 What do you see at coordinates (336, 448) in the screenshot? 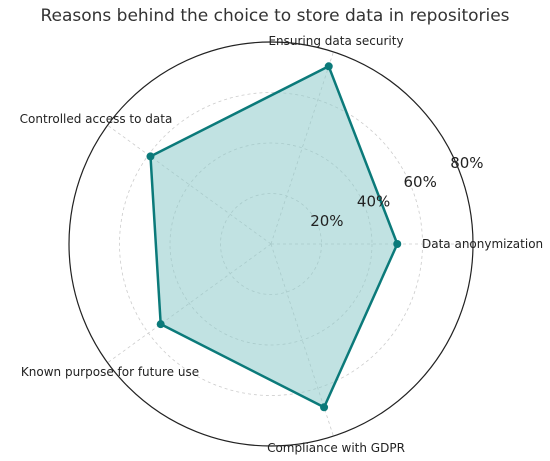
I see `category-label: Compliance with GDPR` at bounding box center [336, 448].